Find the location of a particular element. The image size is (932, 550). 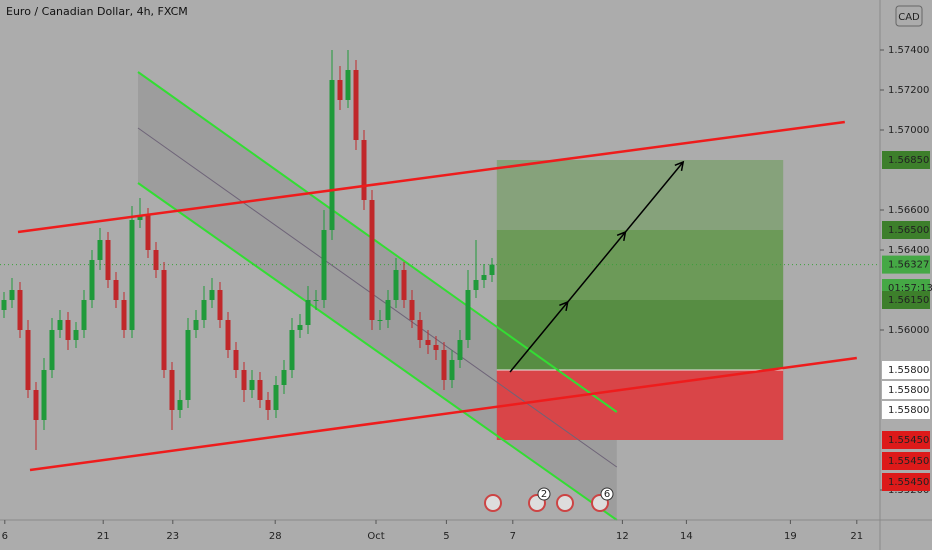

y-tick-label: 1.56600 is located at coordinates (908, 210).